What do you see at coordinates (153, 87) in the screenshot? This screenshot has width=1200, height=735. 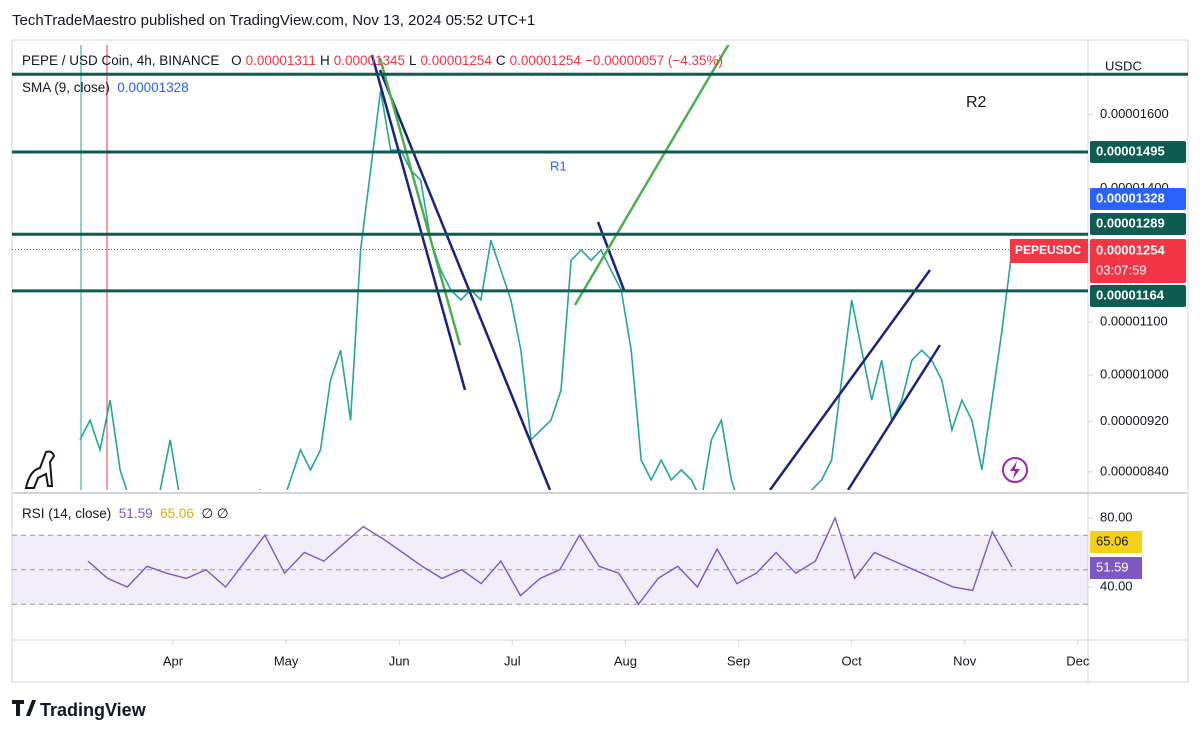 I see `sma-value: 0.00001328` at bounding box center [153, 87].